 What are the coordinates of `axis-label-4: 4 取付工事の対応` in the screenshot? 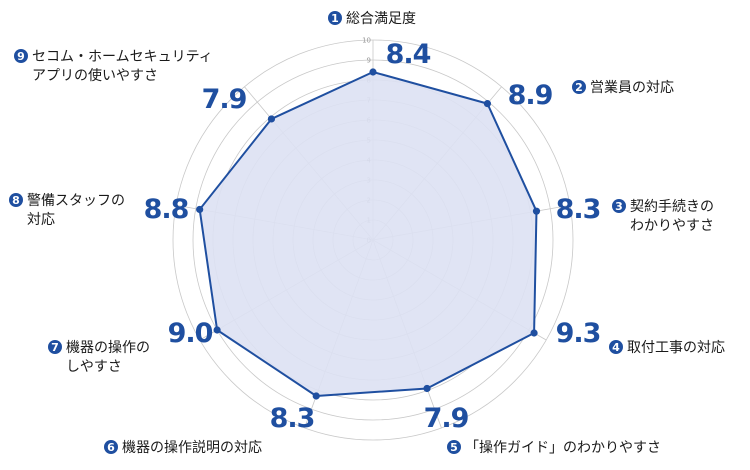 It's located at (667, 348).